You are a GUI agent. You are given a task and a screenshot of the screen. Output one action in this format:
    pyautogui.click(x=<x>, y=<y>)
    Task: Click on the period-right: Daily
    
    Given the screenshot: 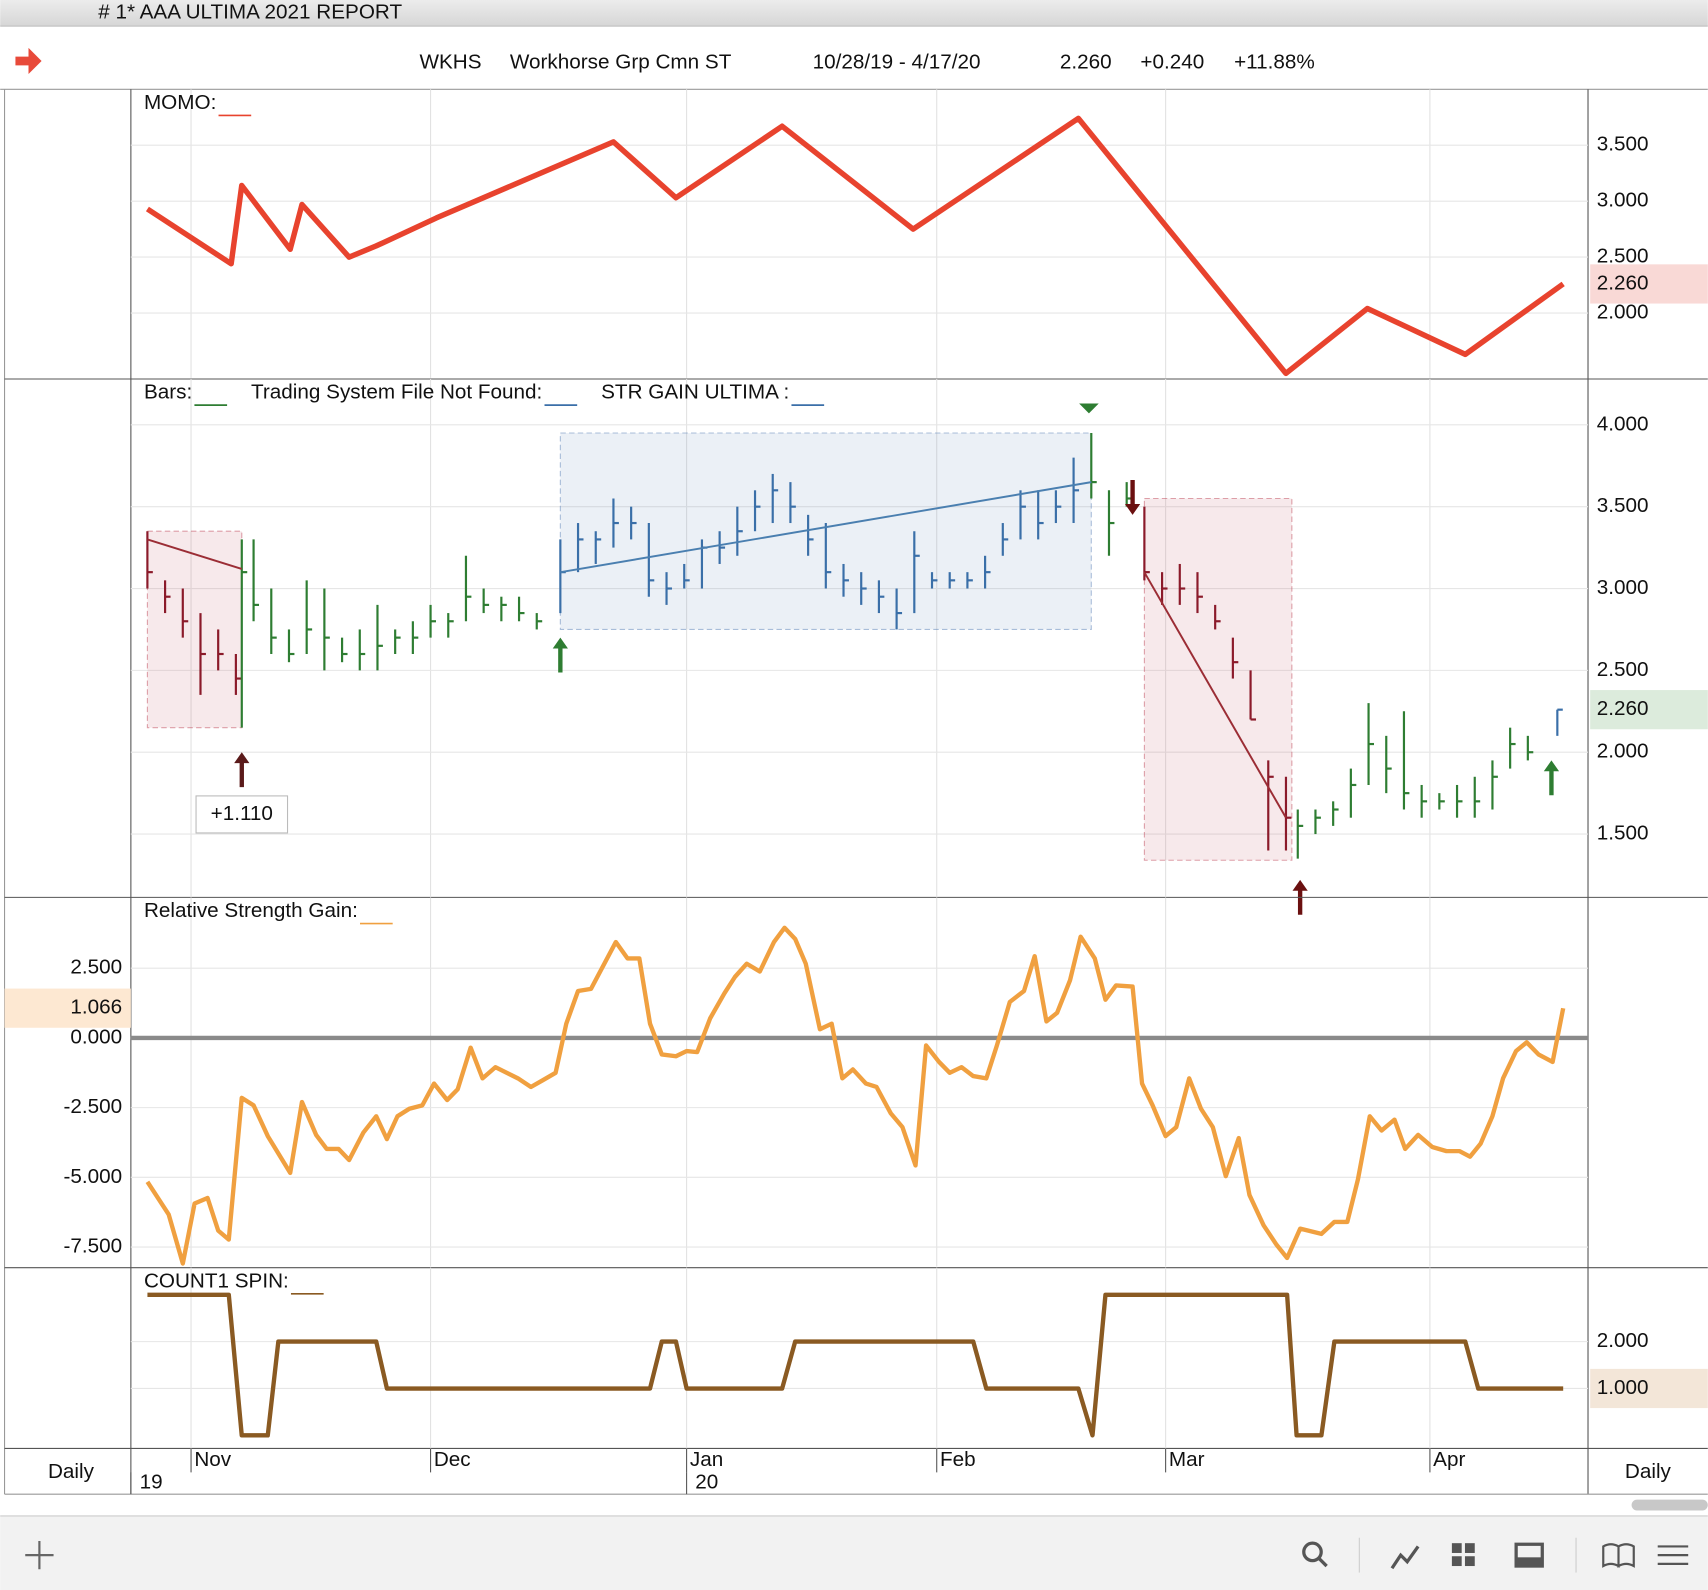 What is the action you would take?
    pyautogui.click(x=1648, y=1471)
    